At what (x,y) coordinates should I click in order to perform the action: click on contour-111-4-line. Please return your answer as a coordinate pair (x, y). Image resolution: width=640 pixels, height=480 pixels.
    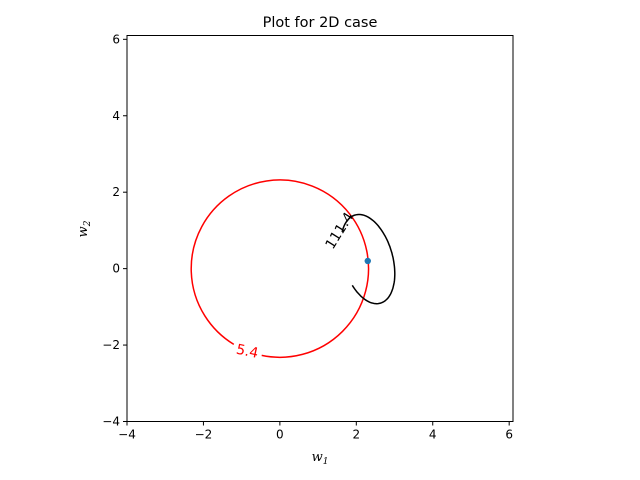
    Looking at the image, I should click on (368, 259).